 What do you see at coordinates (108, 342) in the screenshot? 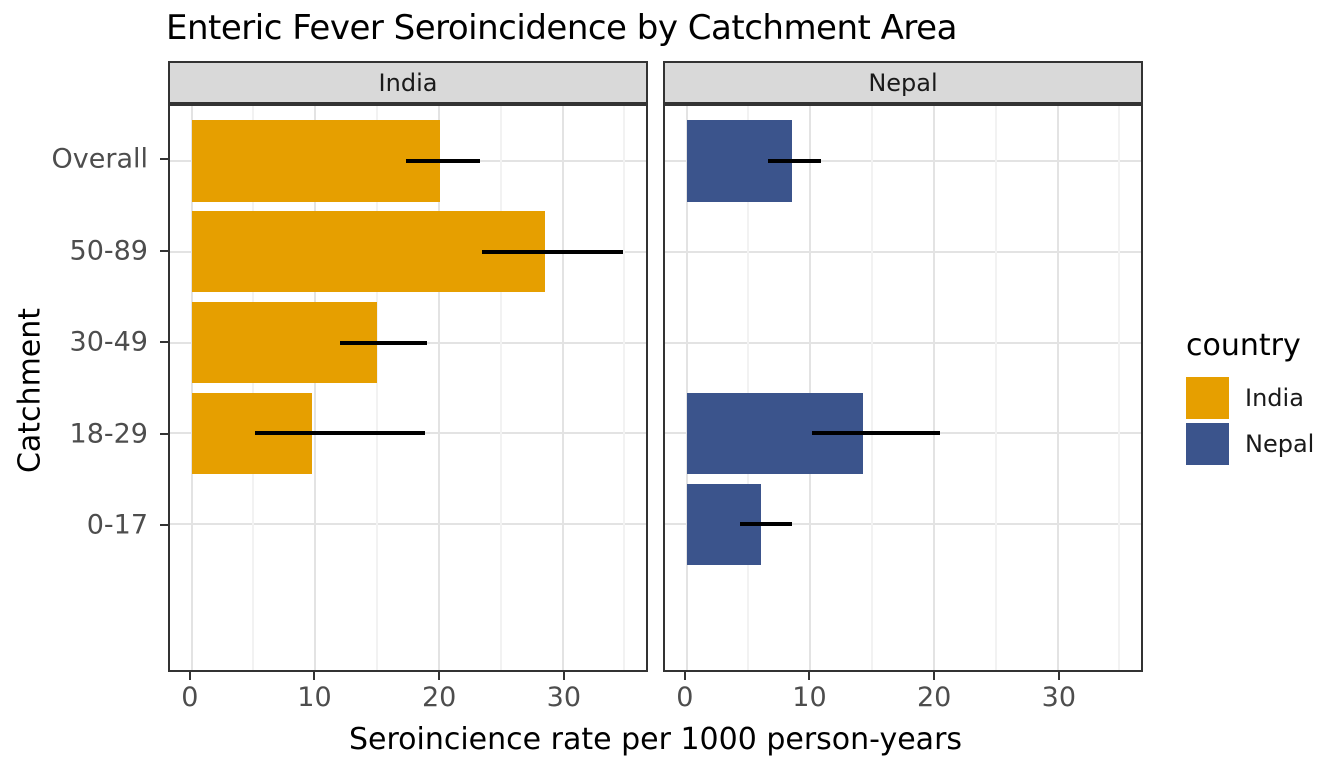
I see `y-tick-label-30-49: 30-49` at bounding box center [108, 342].